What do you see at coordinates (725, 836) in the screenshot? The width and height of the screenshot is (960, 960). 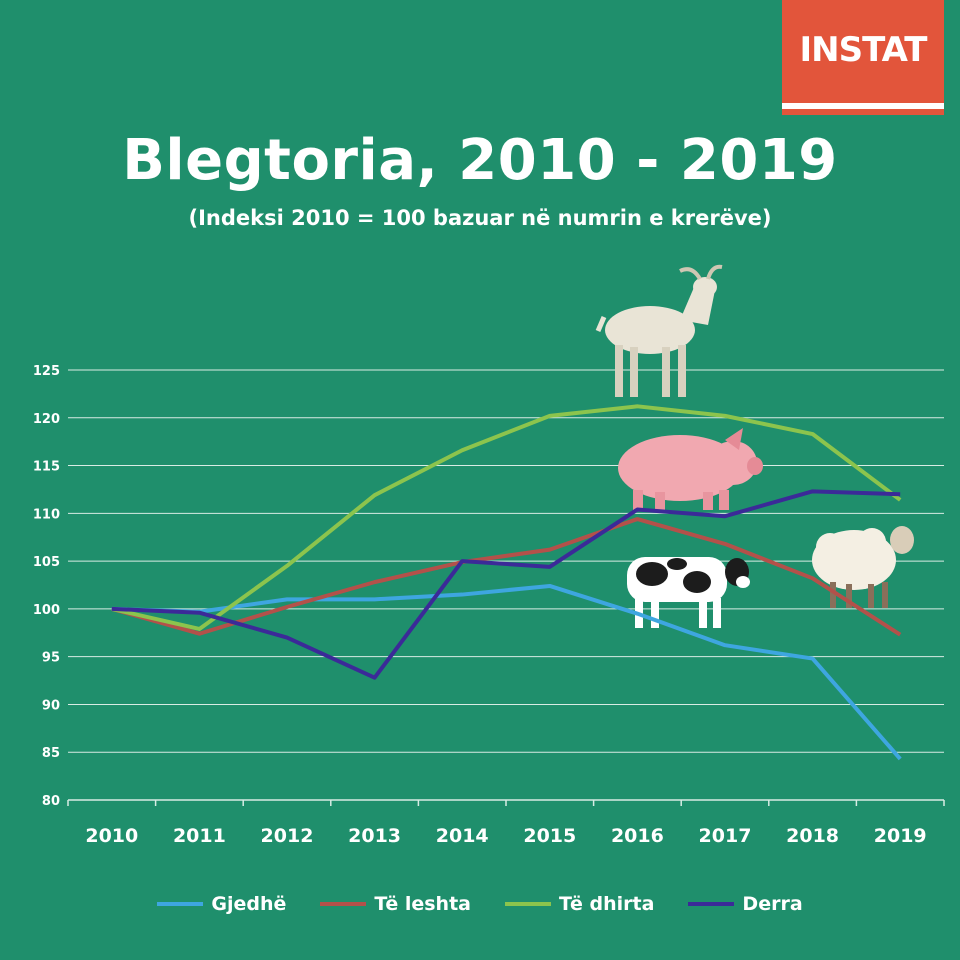 I see `x-tick-label: 2017` at bounding box center [725, 836].